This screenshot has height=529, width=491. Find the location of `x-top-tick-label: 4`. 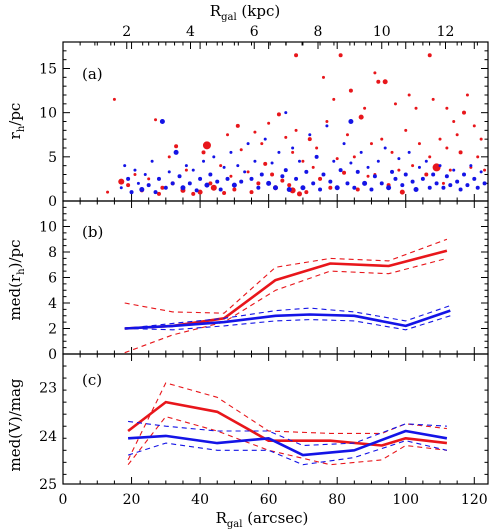

x-top-tick-label: 4 is located at coordinates (190, 32).